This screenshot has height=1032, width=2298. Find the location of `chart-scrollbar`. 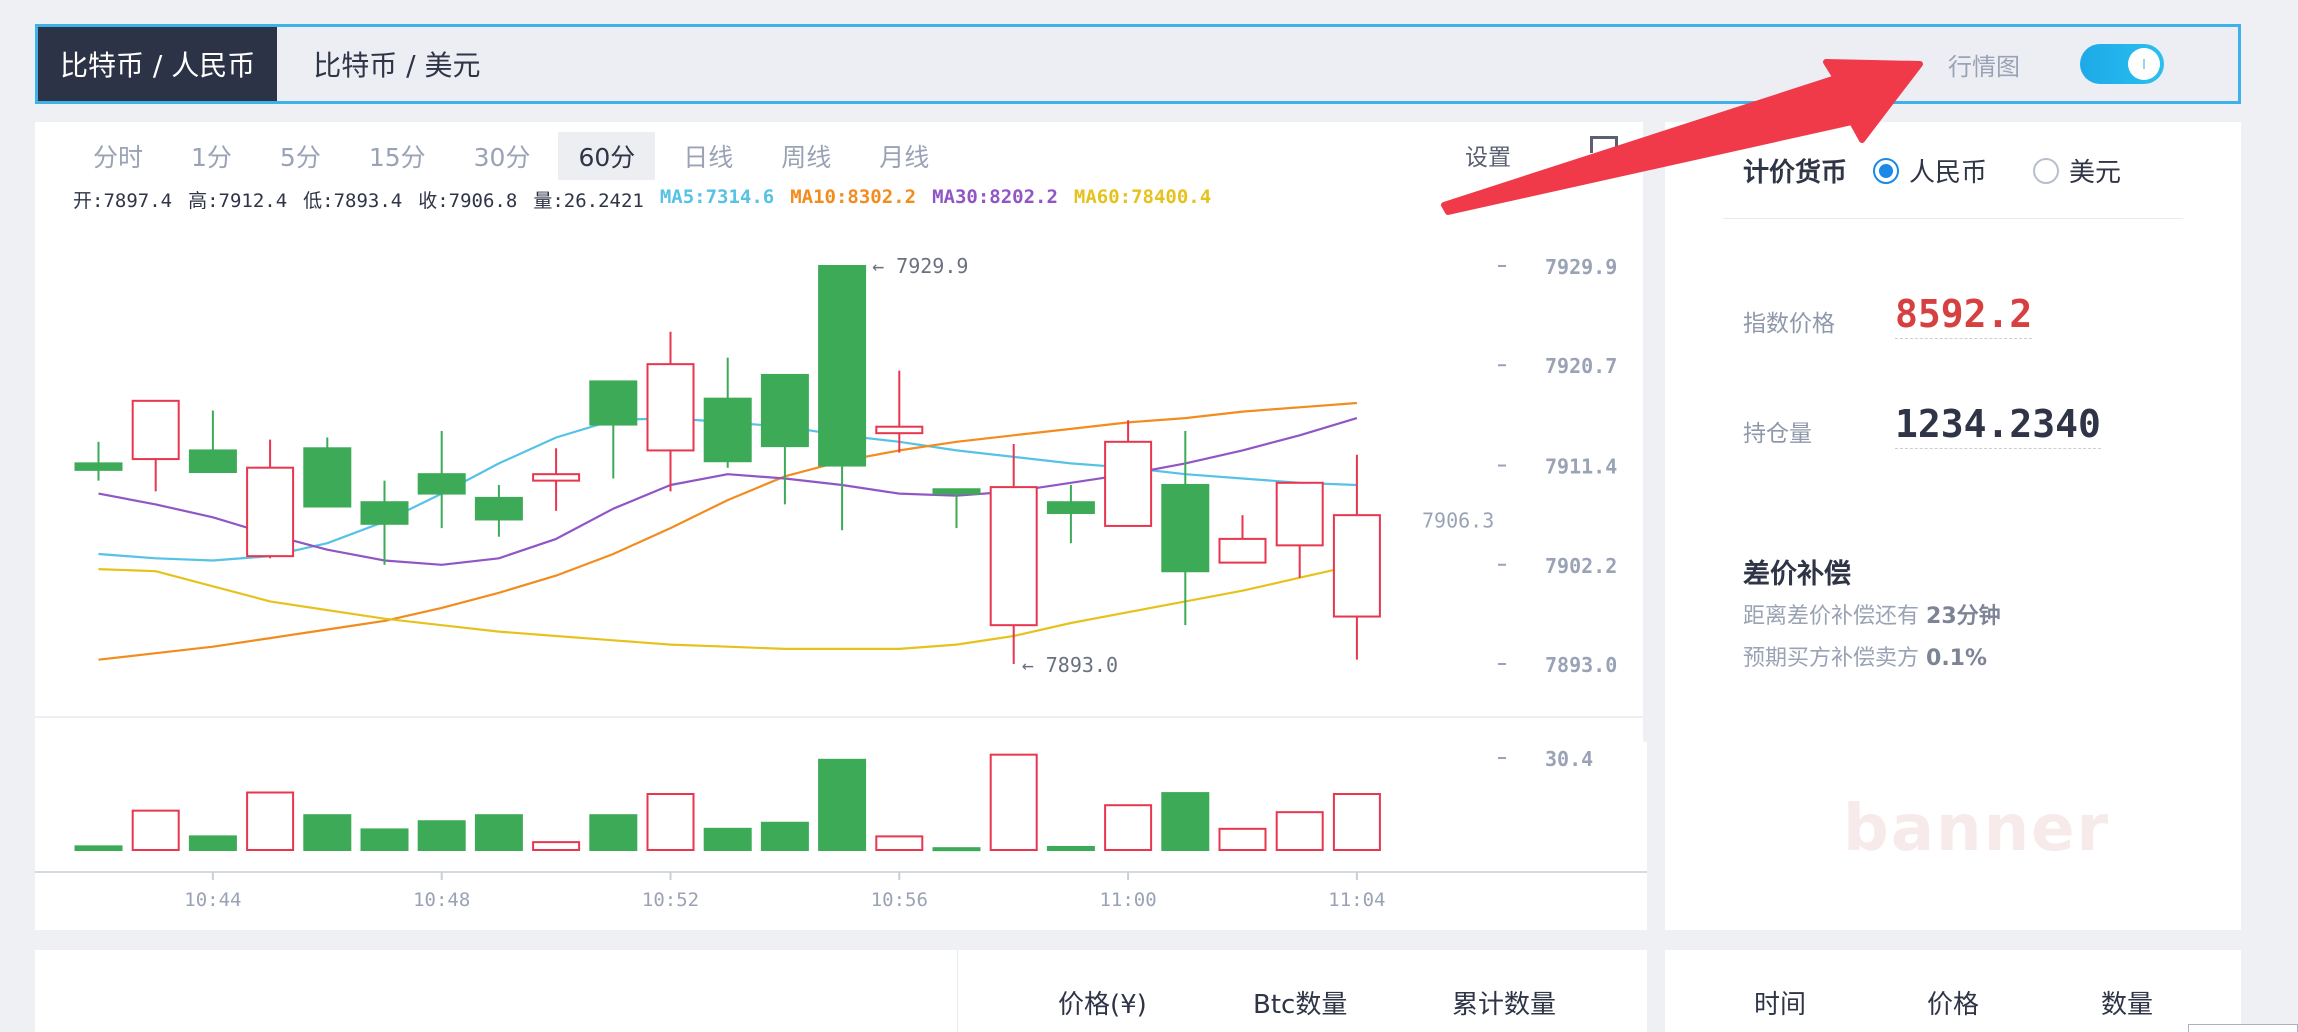

chart-scrollbar is located at coordinates (1645, 432).